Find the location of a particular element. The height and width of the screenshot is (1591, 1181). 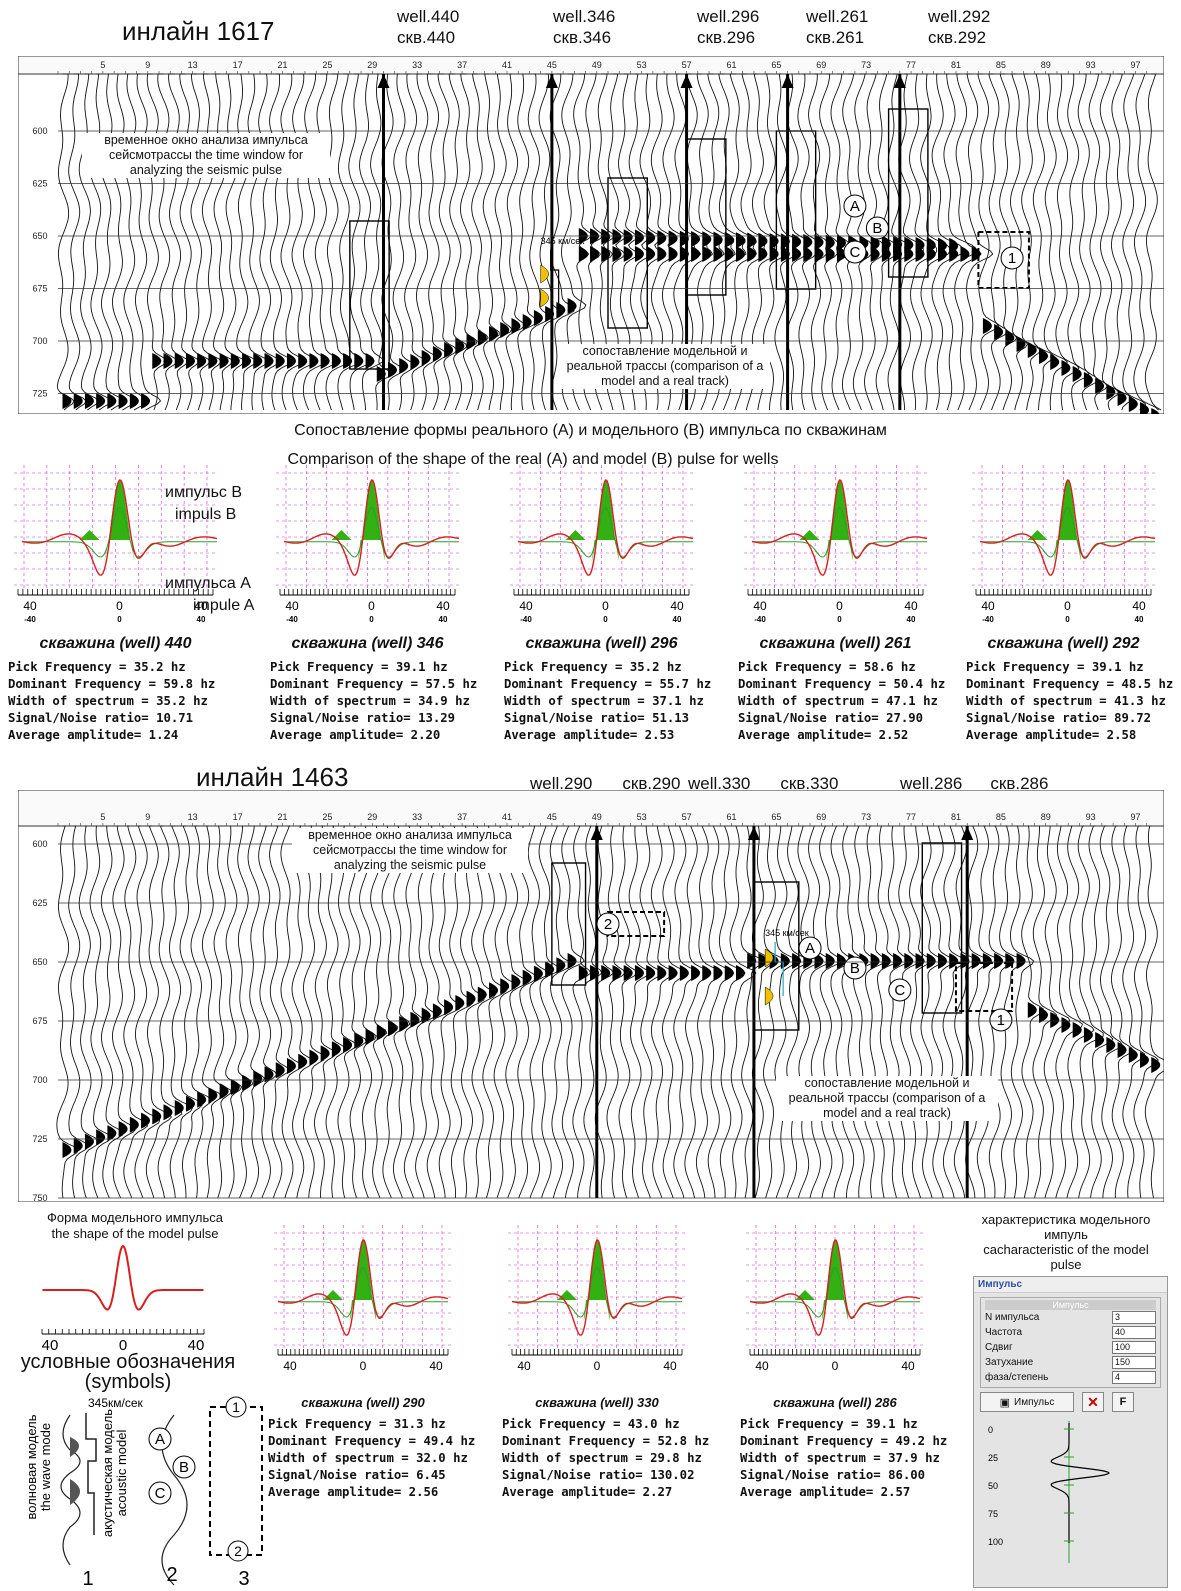

setting-input: 150 is located at coordinates (1134, 1362).